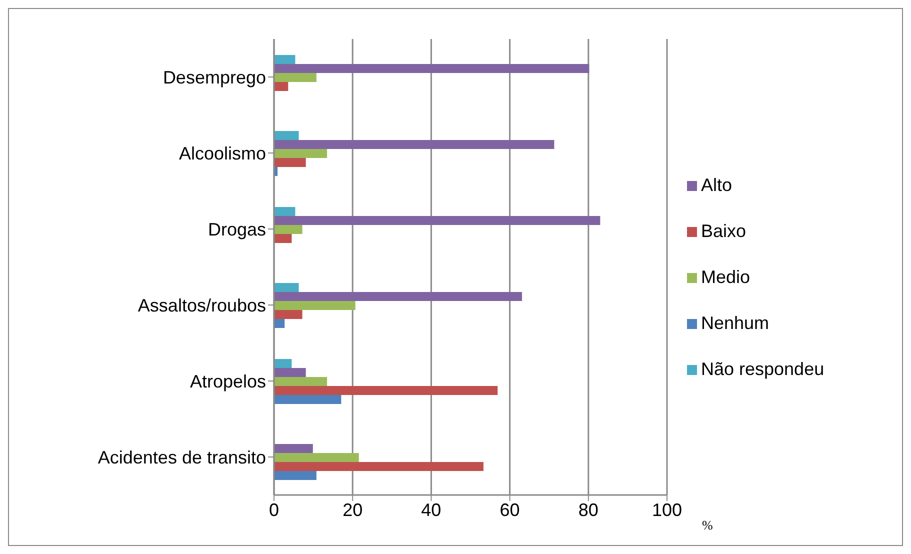 The image size is (911, 554). What do you see at coordinates (723, 231) in the screenshot?
I see `legend-label: Baixo` at bounding box center [723, 231].